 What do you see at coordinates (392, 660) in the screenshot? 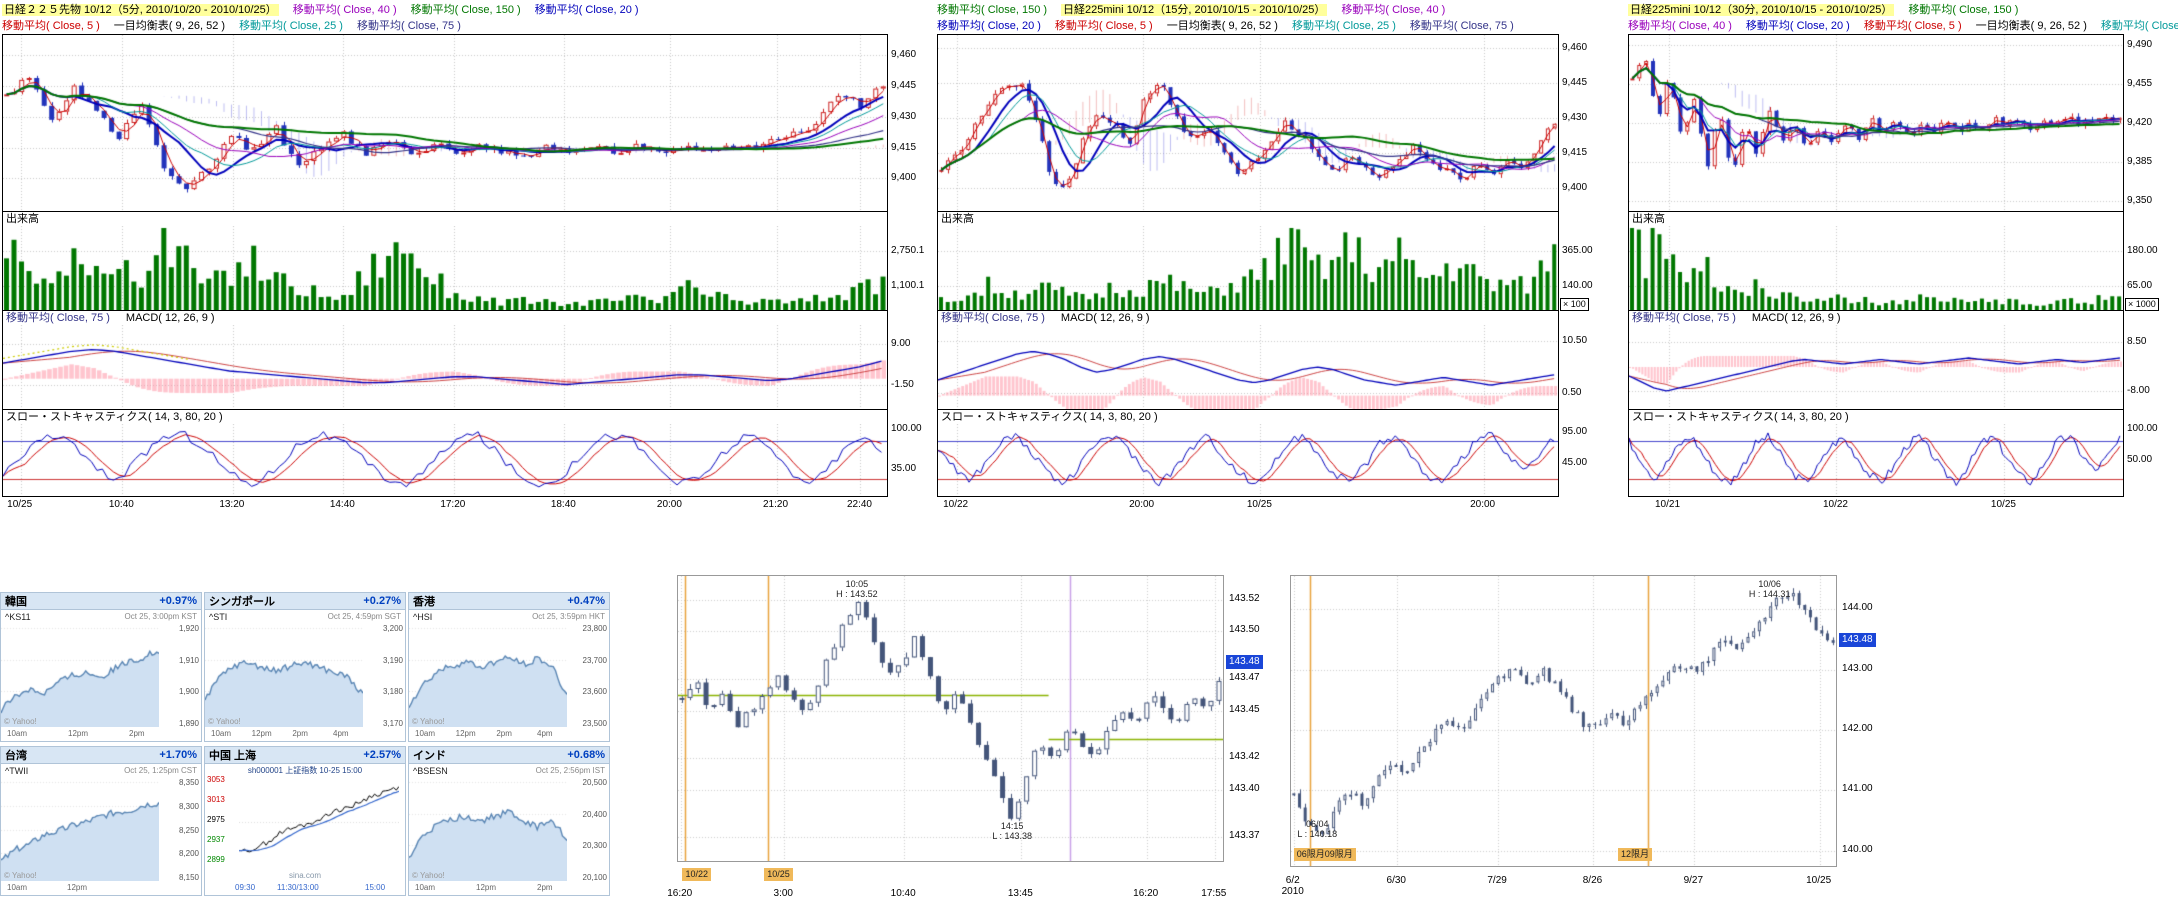
I see `market-ytick: 3,190` at bounding box center [392, 660].